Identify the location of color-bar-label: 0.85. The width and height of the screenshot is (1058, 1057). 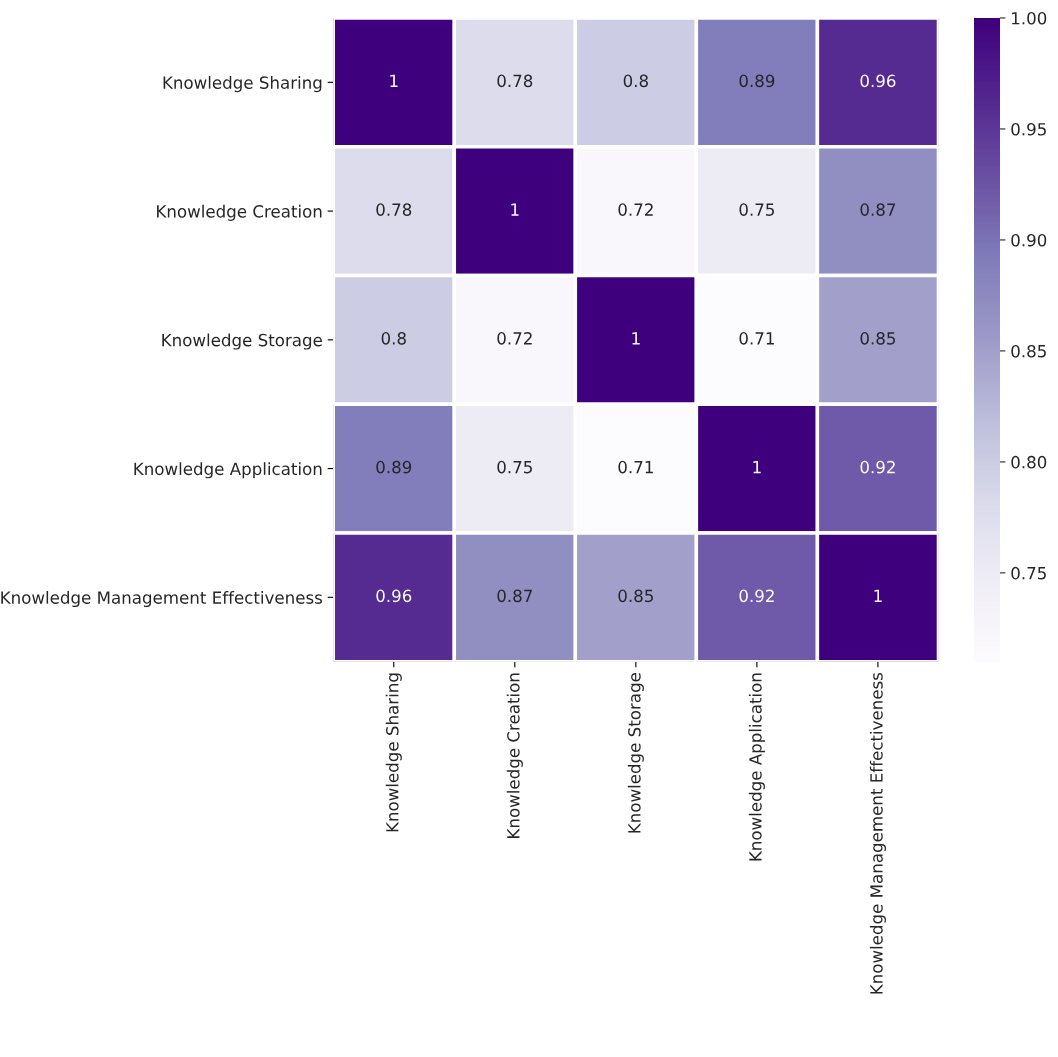
(1028, 351).